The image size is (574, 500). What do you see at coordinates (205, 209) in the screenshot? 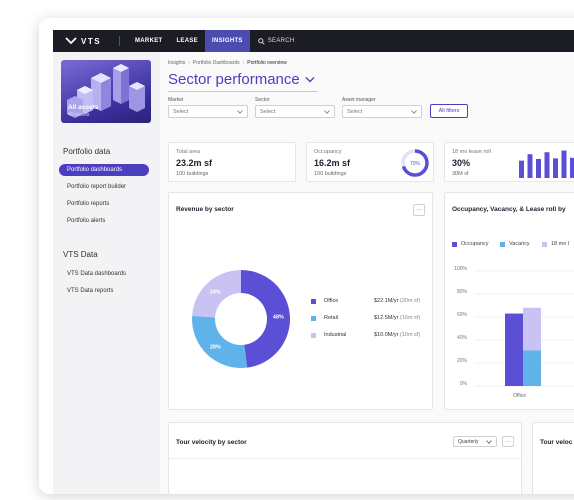
I see `card-title: Revenue by sector` at bounding box center [205, 209].